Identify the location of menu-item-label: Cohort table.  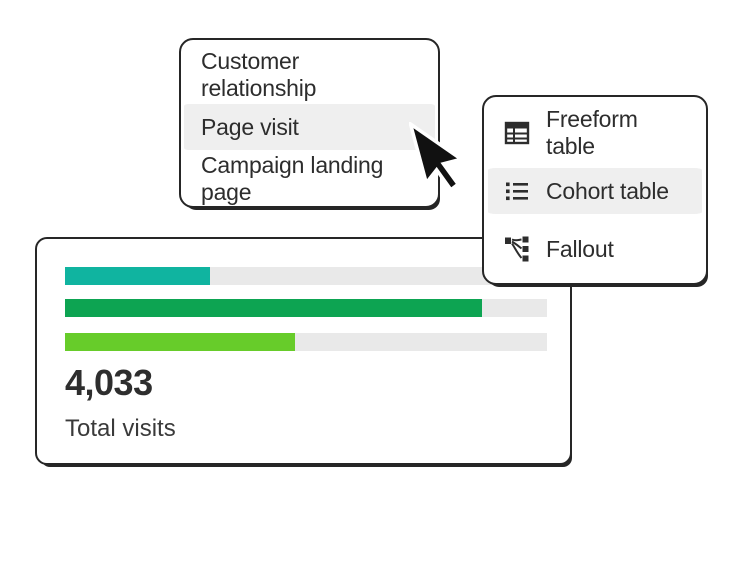
(607, 190).